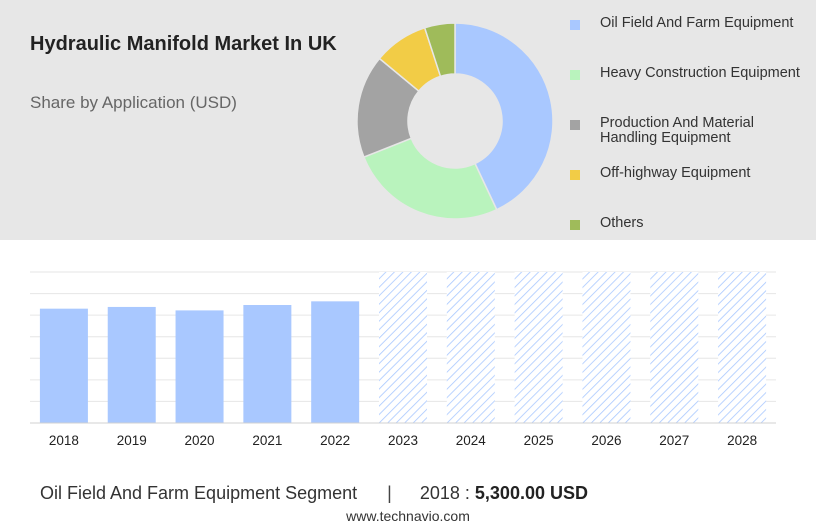 This screenshot has width=816, height=528. I want to click on x-tick-label: 2022, so click(335, 440).